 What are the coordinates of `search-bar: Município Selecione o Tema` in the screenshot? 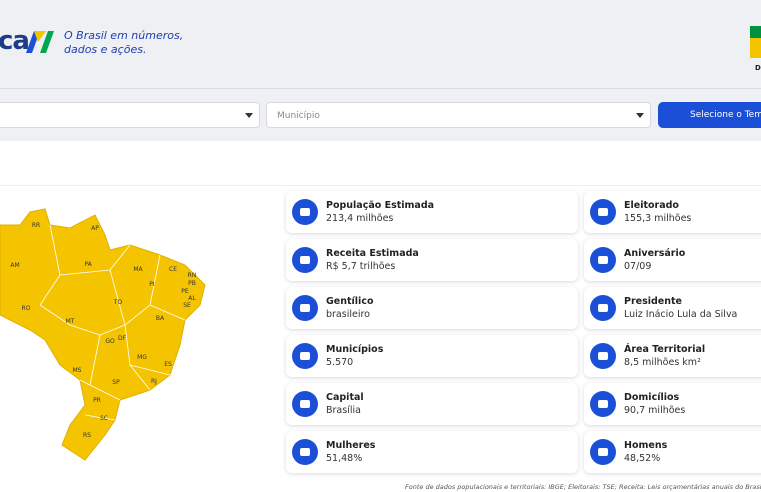 It's located at (380, 115).